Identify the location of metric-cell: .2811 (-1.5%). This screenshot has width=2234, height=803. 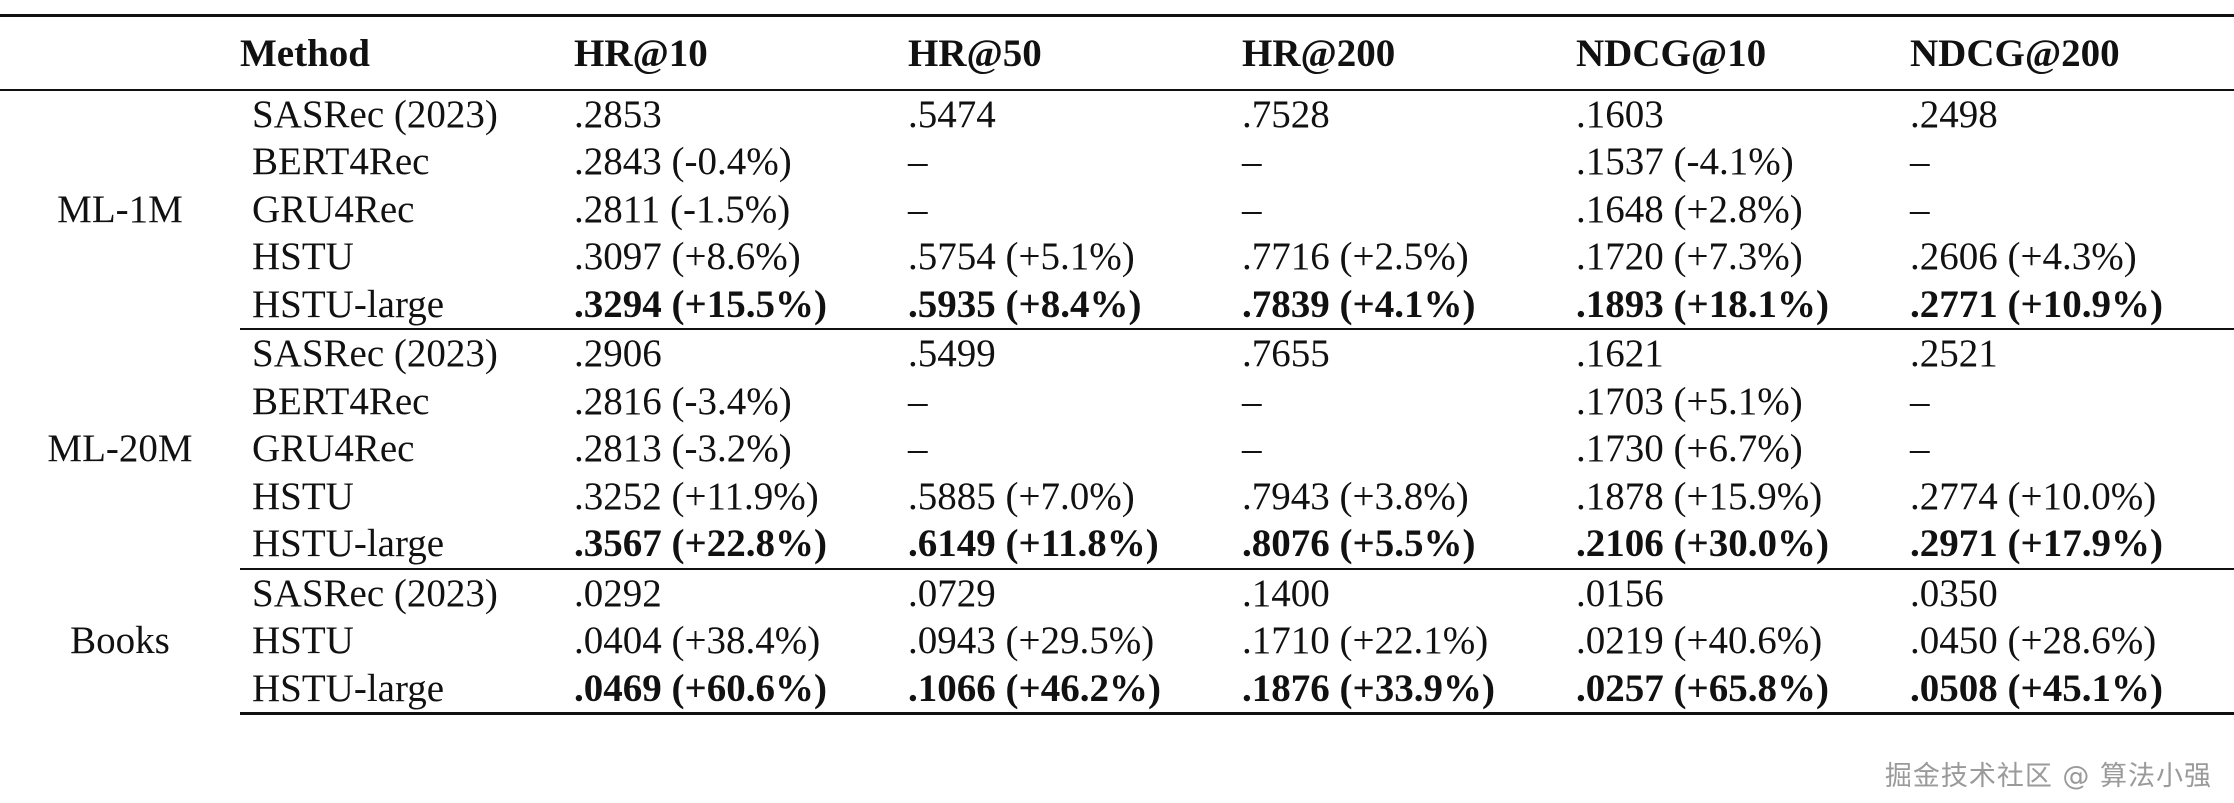
(682, 209).